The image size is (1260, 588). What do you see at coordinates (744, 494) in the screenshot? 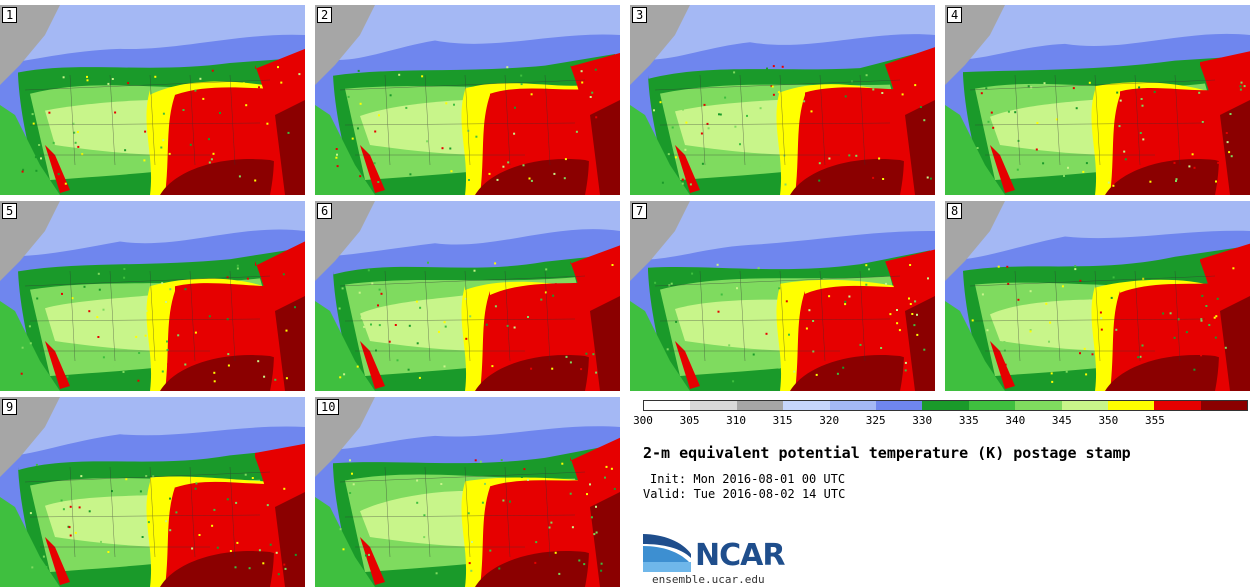
I see `valid-time: Valid: Tue 2016-08-02 14 UTC` at bounding box center [744, 494].